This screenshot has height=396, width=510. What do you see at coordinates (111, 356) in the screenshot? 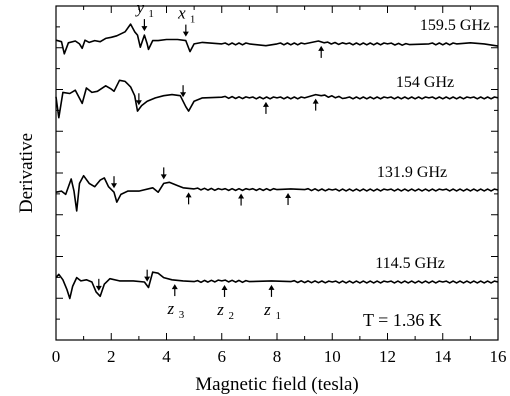
I see `x-tick-label: 2` at bounding box center [111, 356].